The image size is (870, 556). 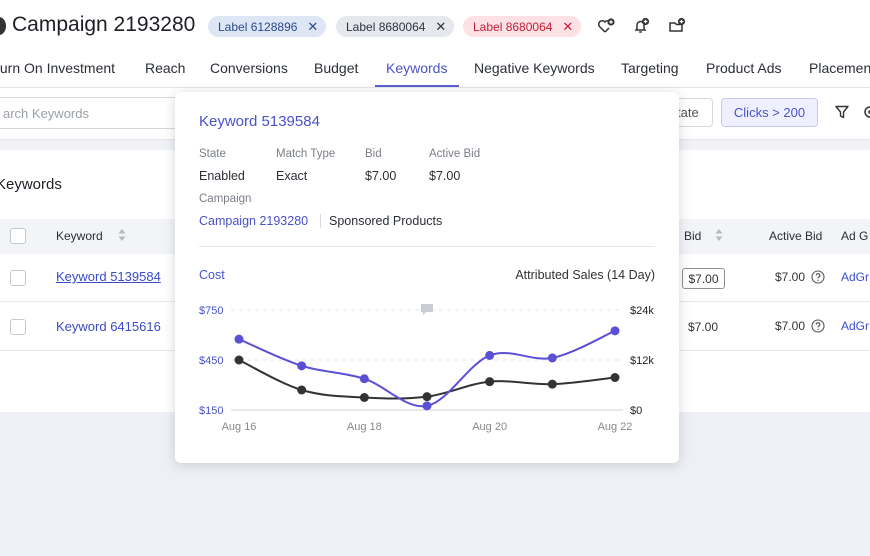 I want to click on column-header-active-bid: Active Bid, so click(x=796, y=236).